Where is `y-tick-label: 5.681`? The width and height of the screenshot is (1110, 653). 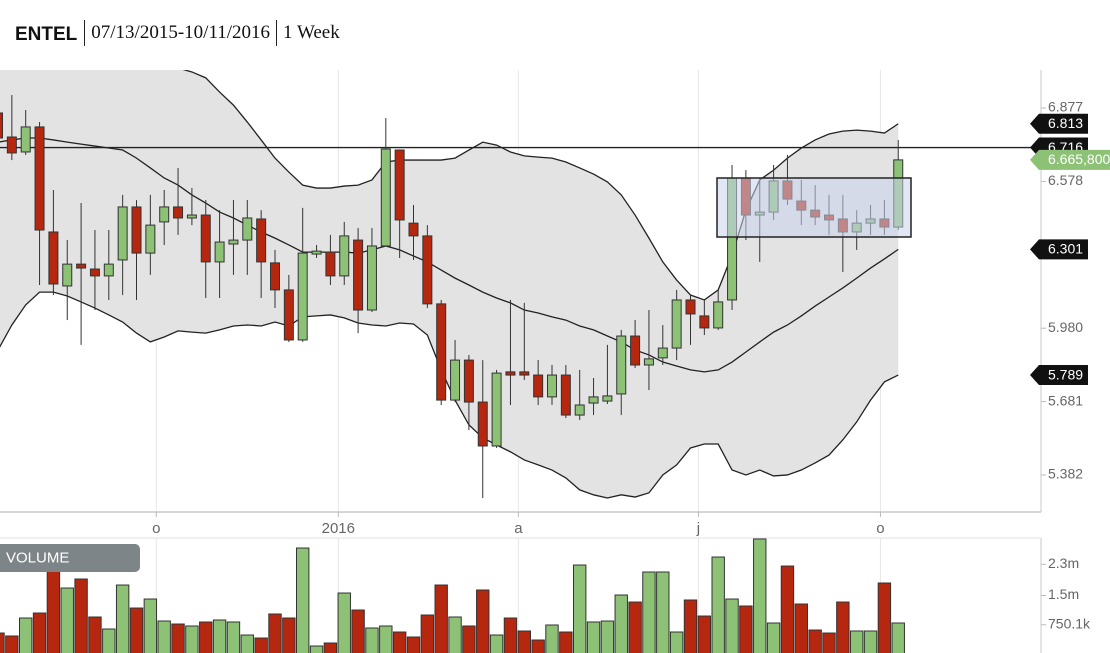
y-tick-label: 5.681 is located at coordinates (1065, 400).